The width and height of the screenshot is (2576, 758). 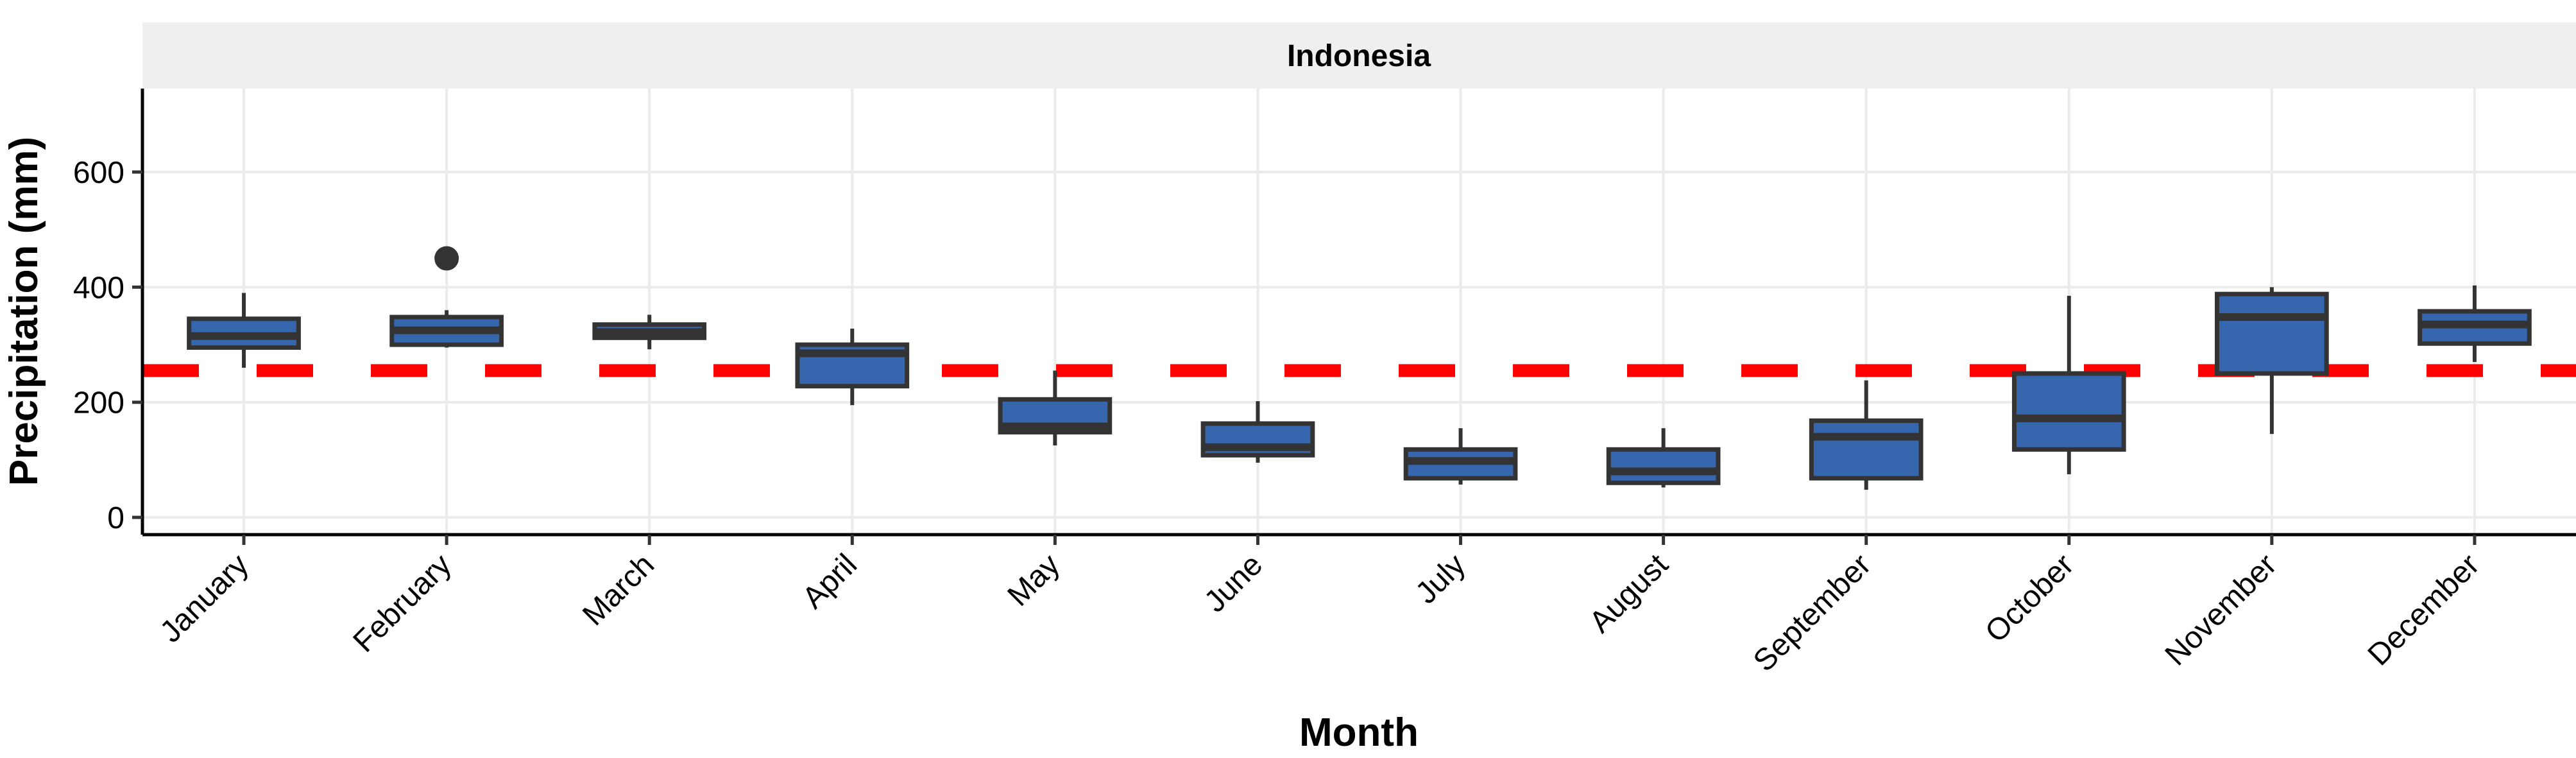 I want to click on box-december, so click(x=2475, y=323).